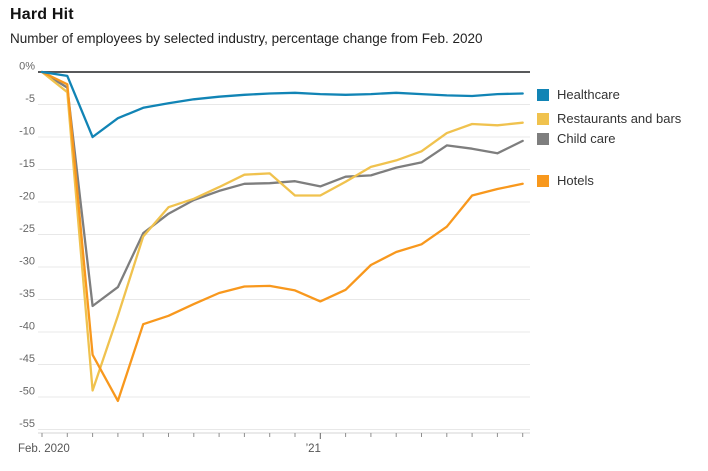 Image resolution: width=708 pixels, height=471 pixels. I want to click on y-axis-label: -20, so click(27, 197).